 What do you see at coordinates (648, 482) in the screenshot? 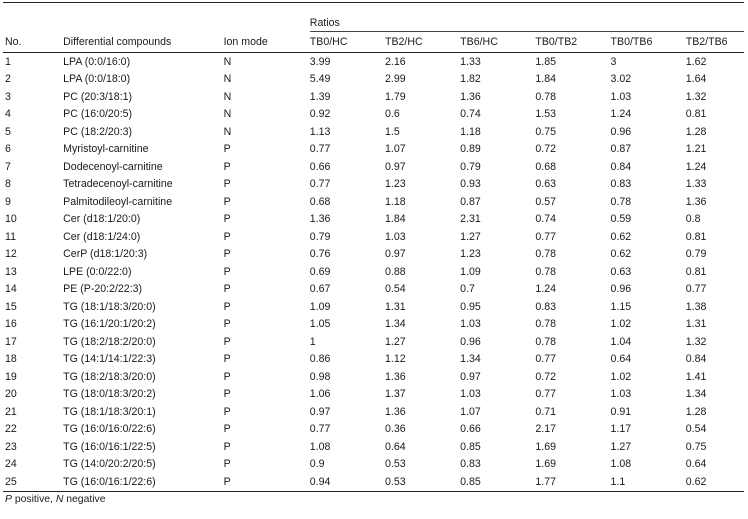
I see `cell-ratio: 1.1` at bounding box center [648, 482].